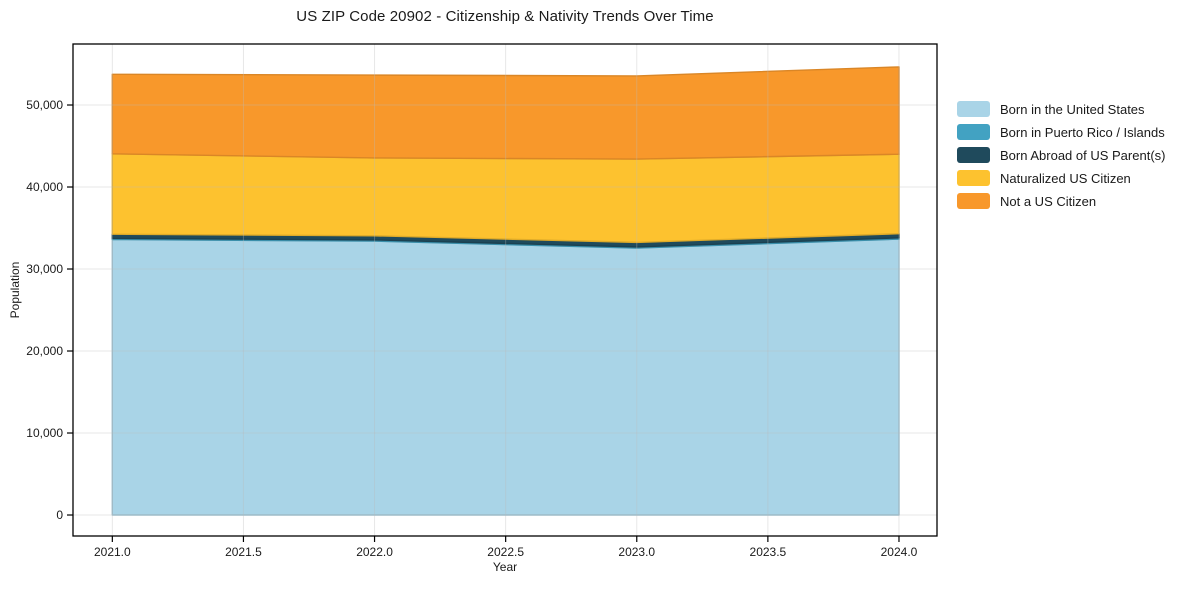  What do you see at coordinates (1048, 201) in the screenshot?
I see `legend-label: Not a US Citizen` at bounding box center [1048, 201].